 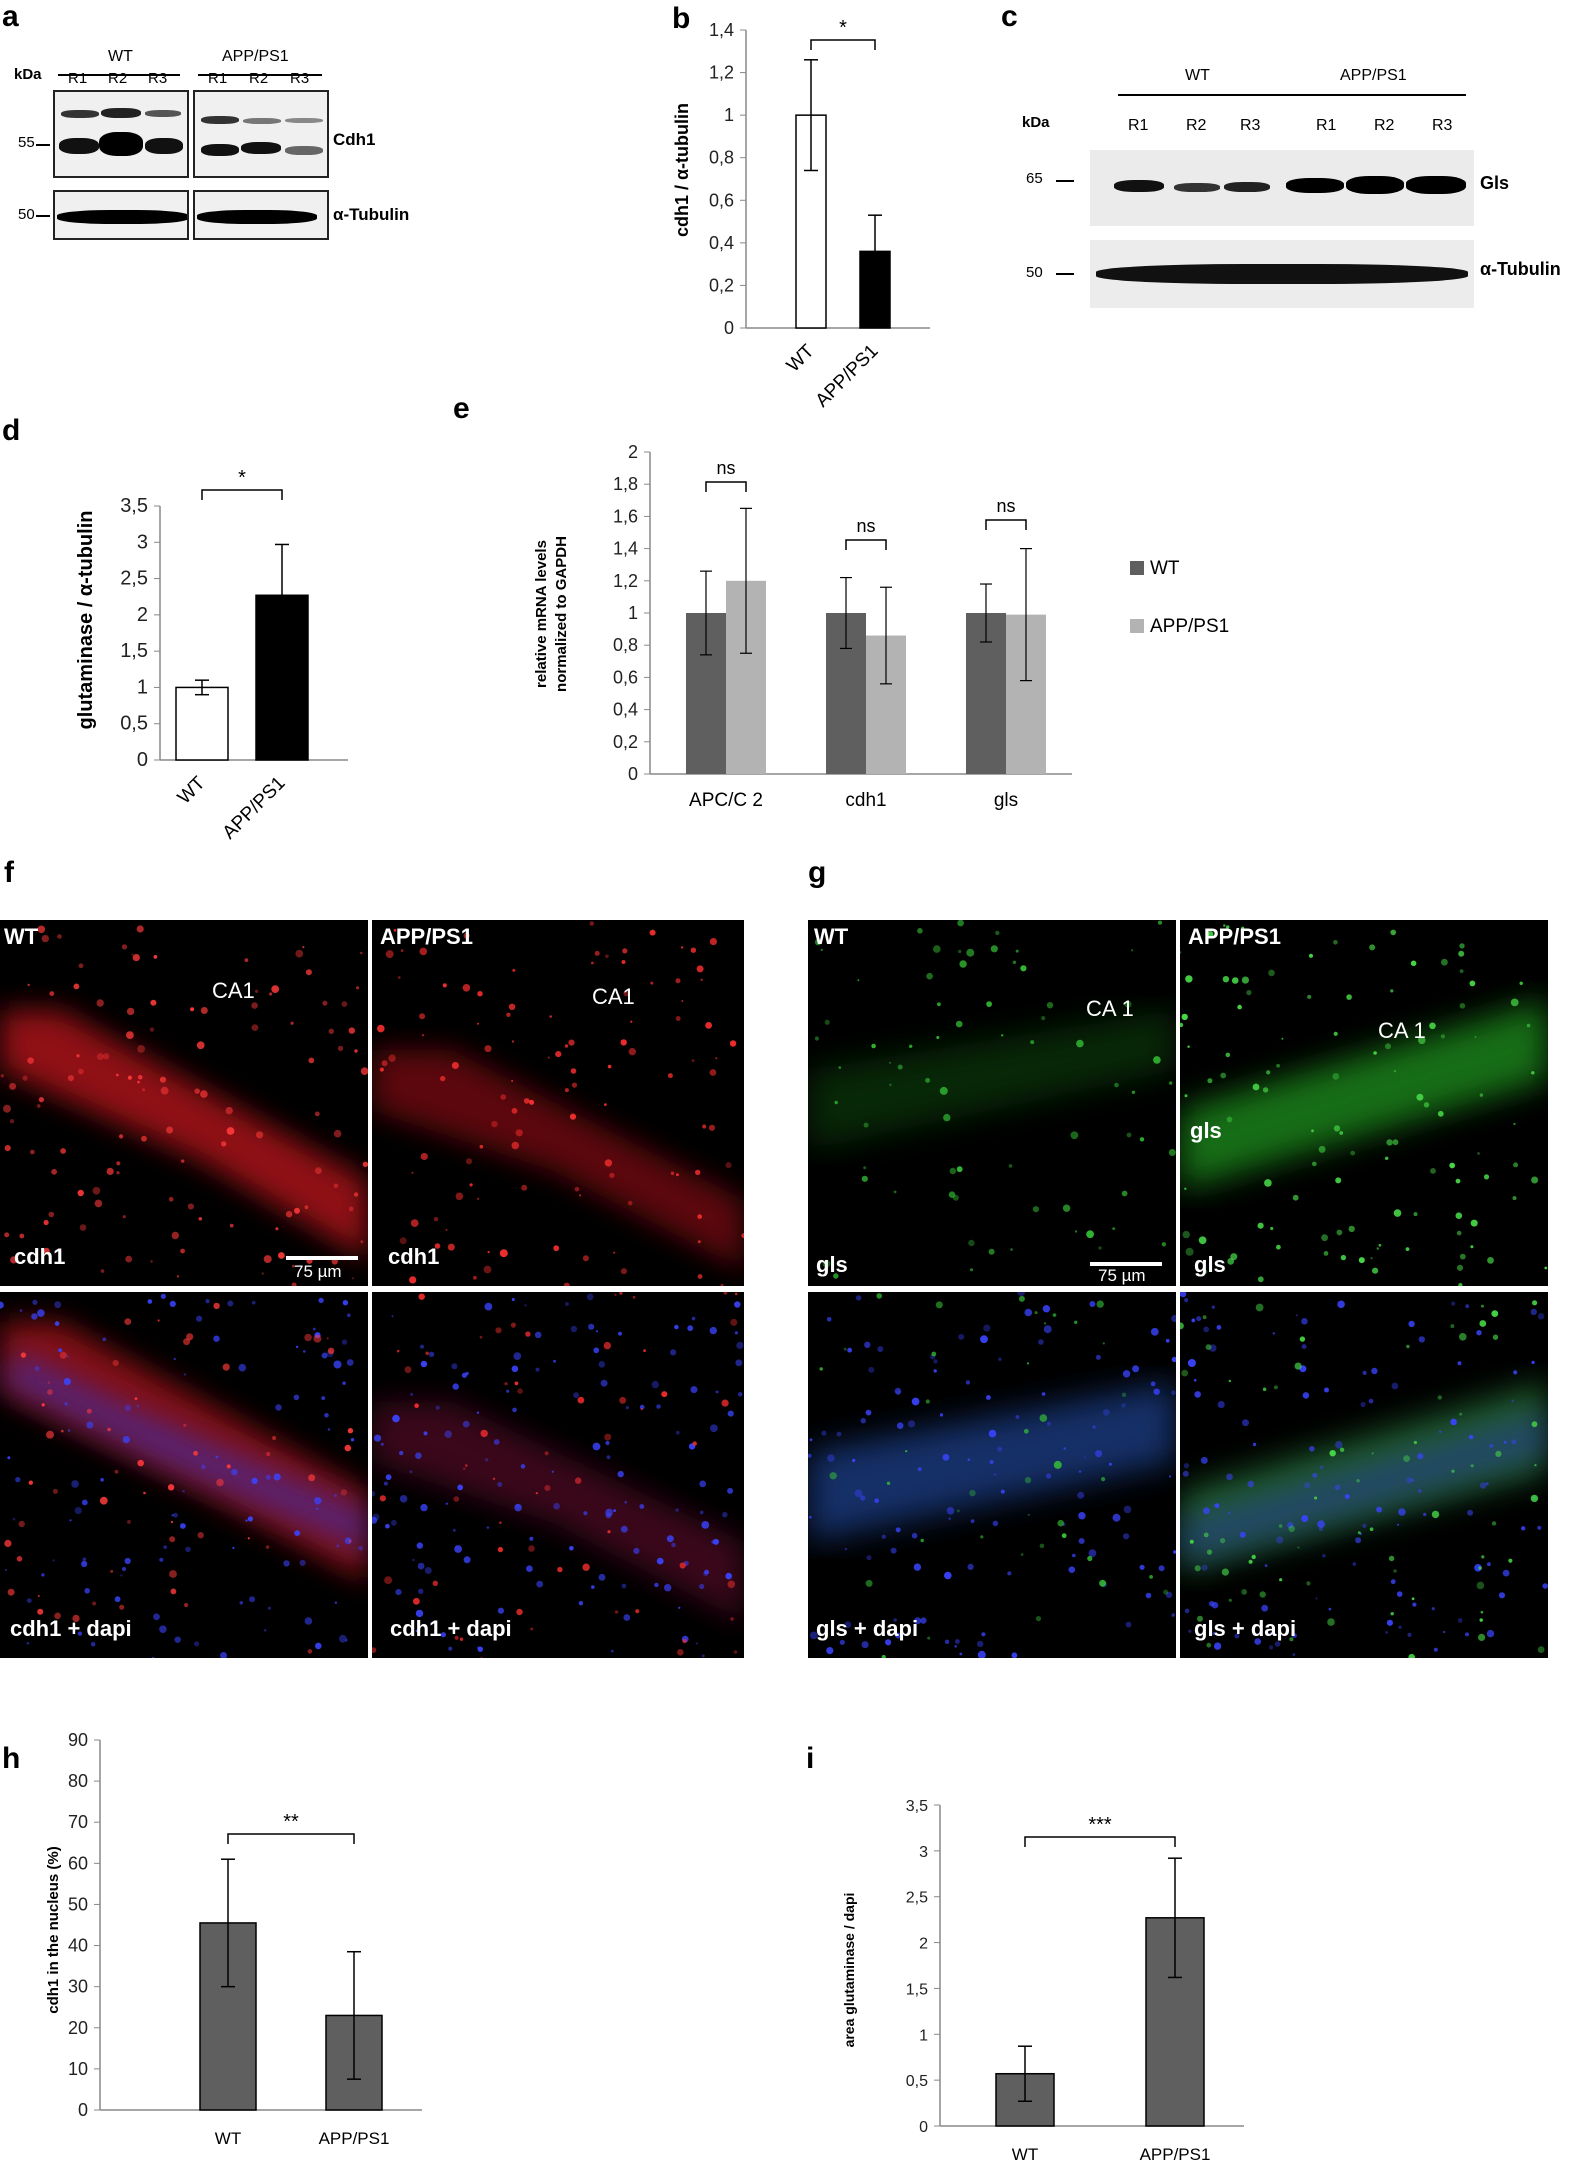 What do you see at coordinates (681, 18) in the screenshot?
I see `panel-letter-b: b` at bounding box center [681, 18].